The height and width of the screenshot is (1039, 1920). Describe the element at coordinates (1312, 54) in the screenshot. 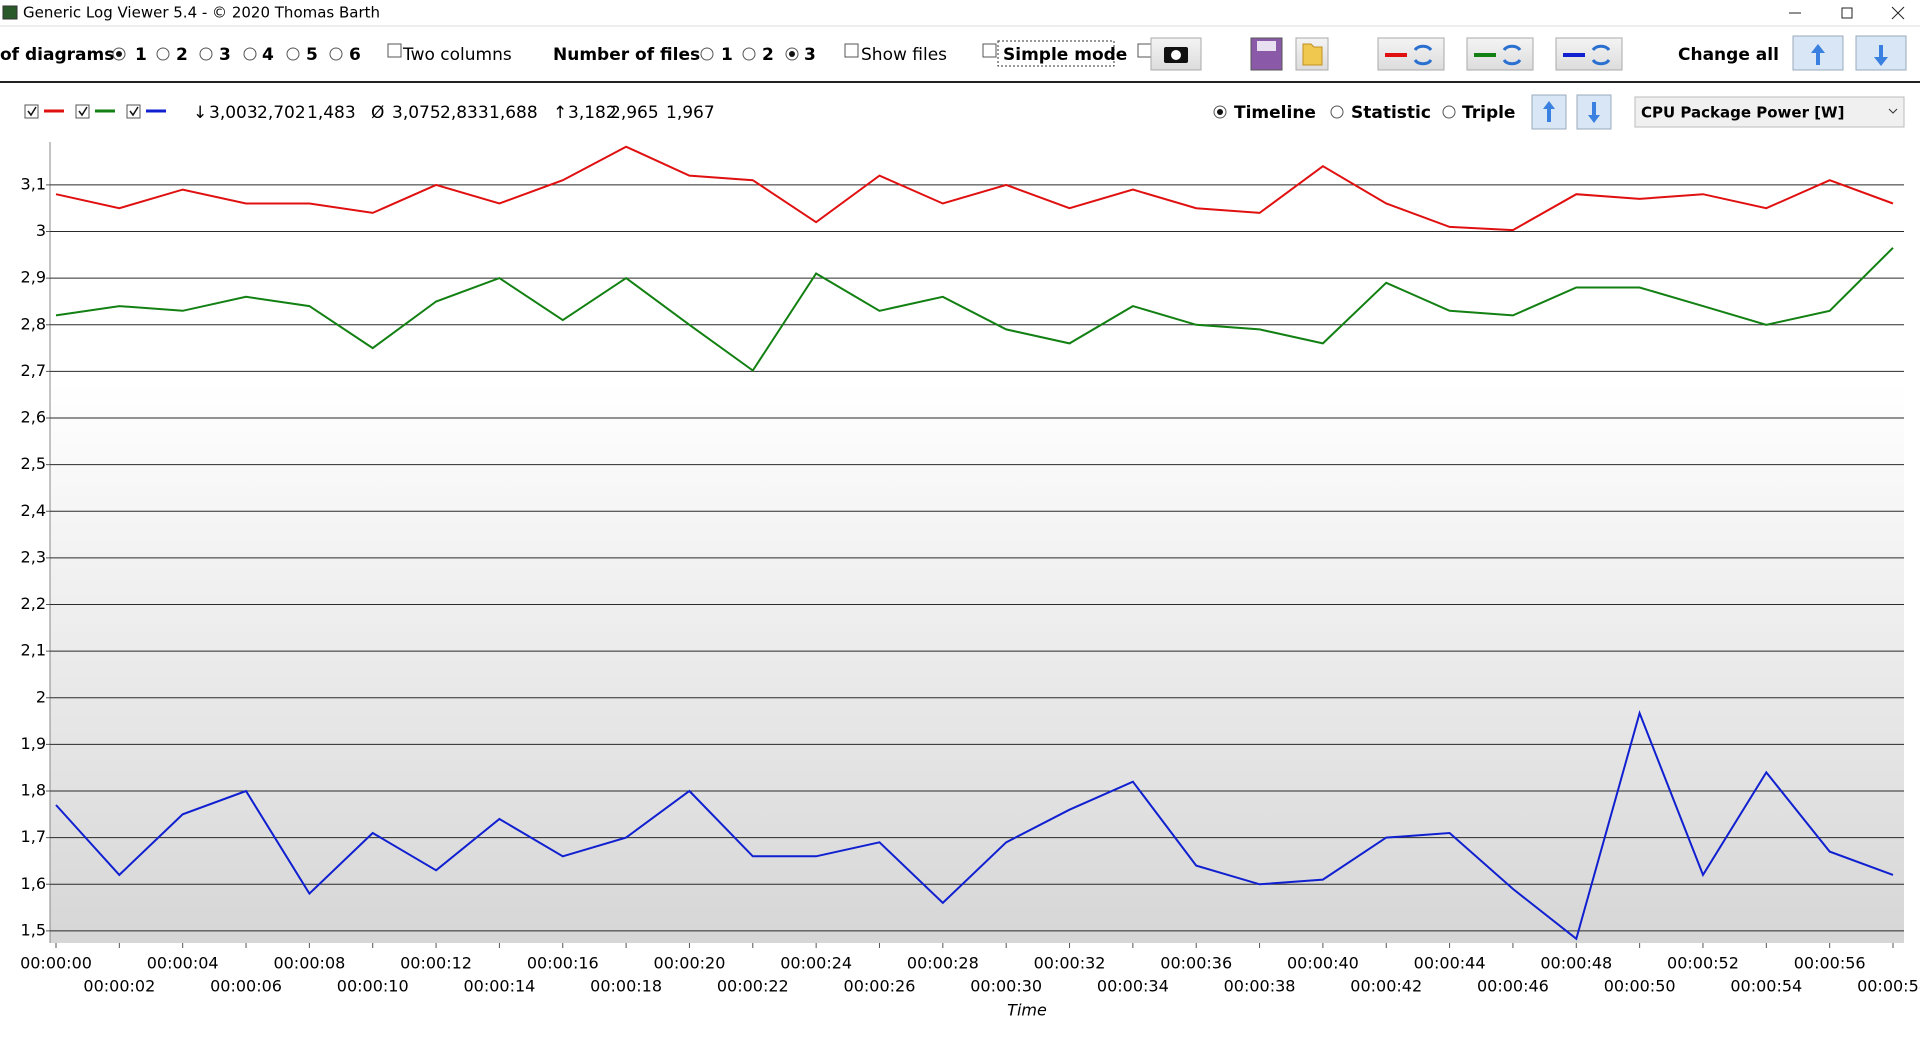

I see `folder-icon` at that location.